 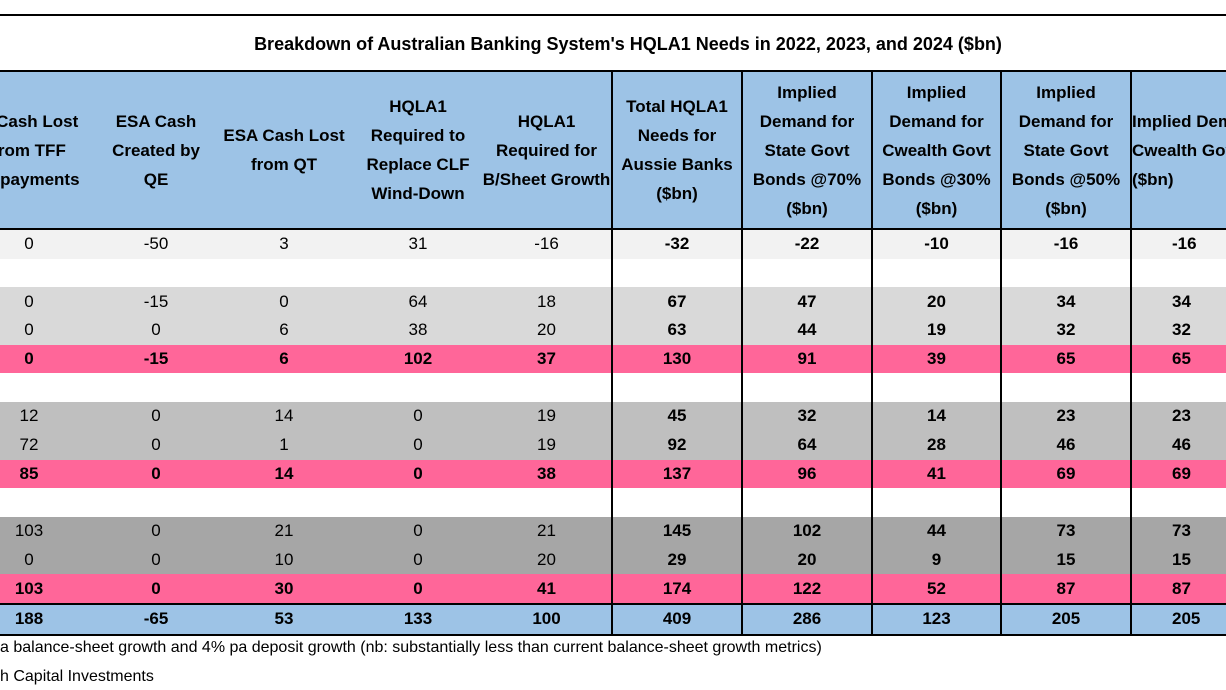 I want to click on table-cell: 29, so click(x=676, y=560).